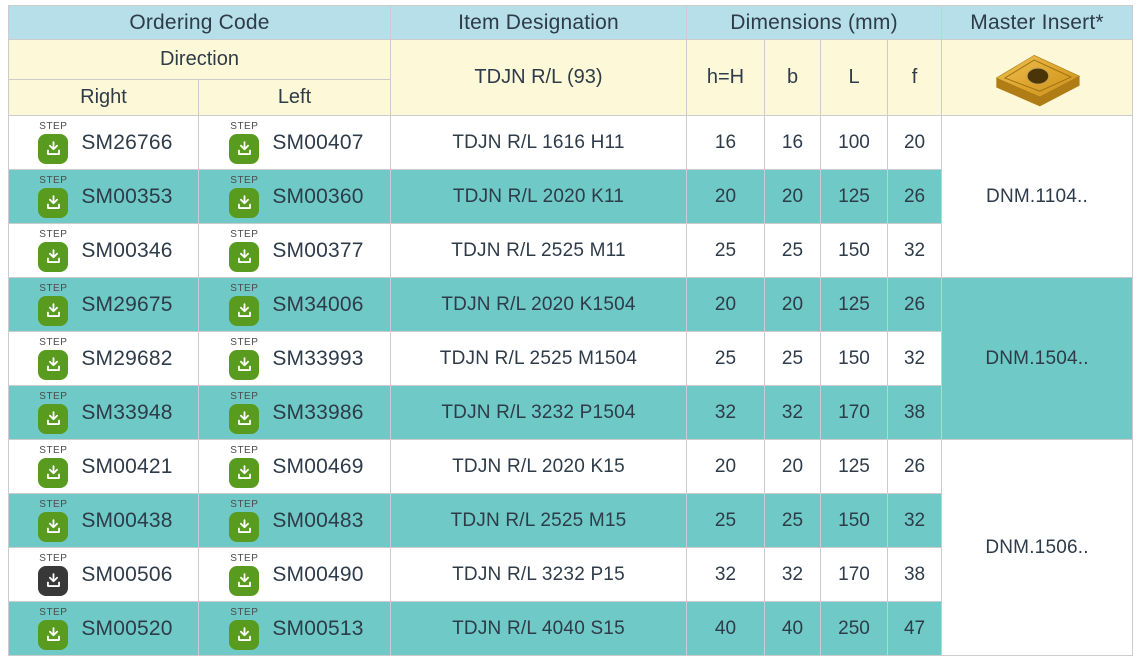 The image size is (1140, 665). Describe the element at coordinates (725, 77) in the screenshot. I see `header-dim-h: h=H` at that location.